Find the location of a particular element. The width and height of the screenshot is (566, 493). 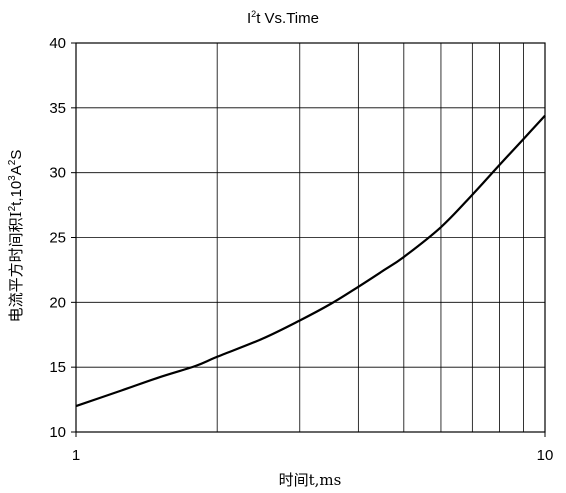

x-axis-ticks: 1 10 is located at coordinates (313, 448).